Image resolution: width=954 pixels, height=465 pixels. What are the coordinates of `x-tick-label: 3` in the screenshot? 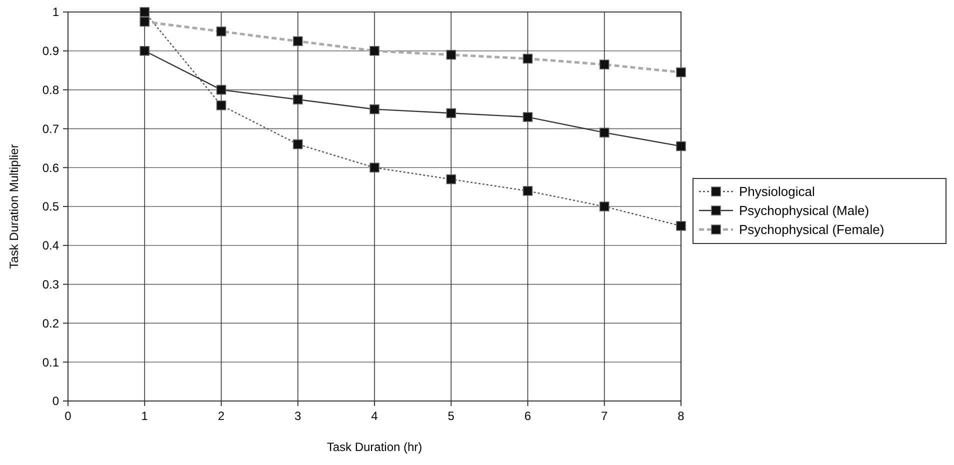 It's located at (298, 416).